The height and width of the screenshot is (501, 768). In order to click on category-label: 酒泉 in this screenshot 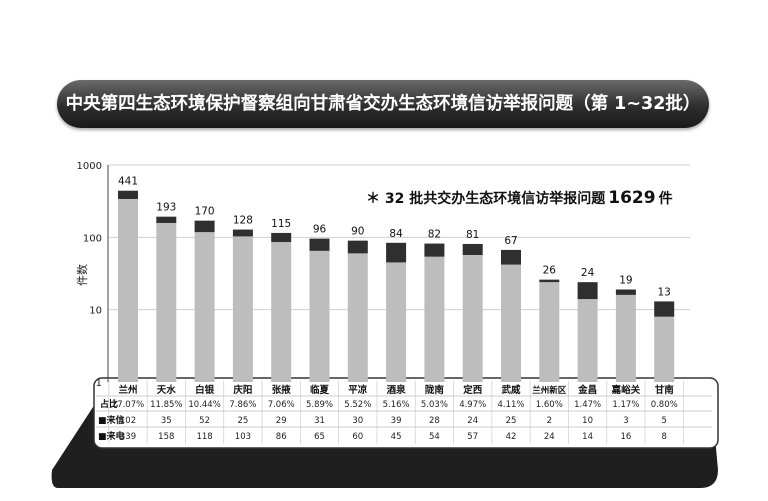, I will do `click(397, 390)`.